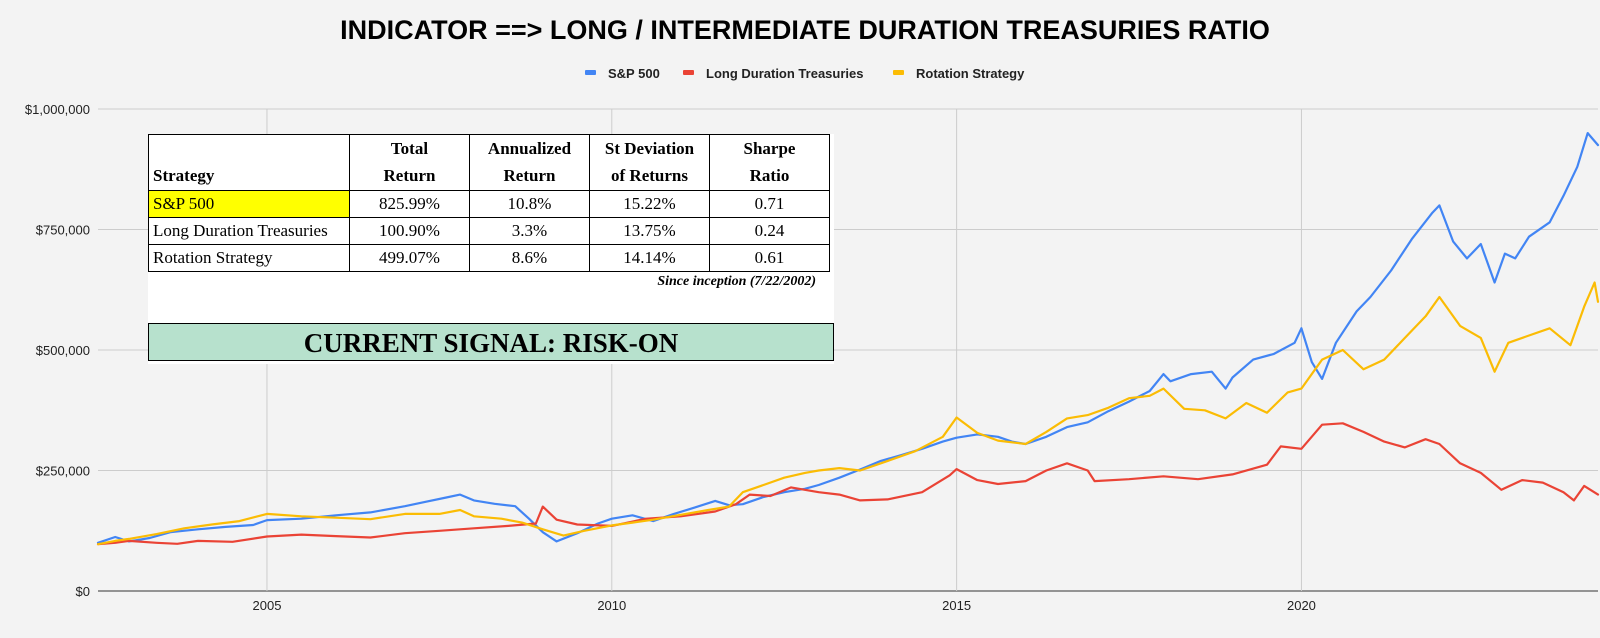 Image resolution: width=1600 pixels, height=638 pixels. I want to click on header-sharpe-ratio-line2: Ratio, so click(769, 175).